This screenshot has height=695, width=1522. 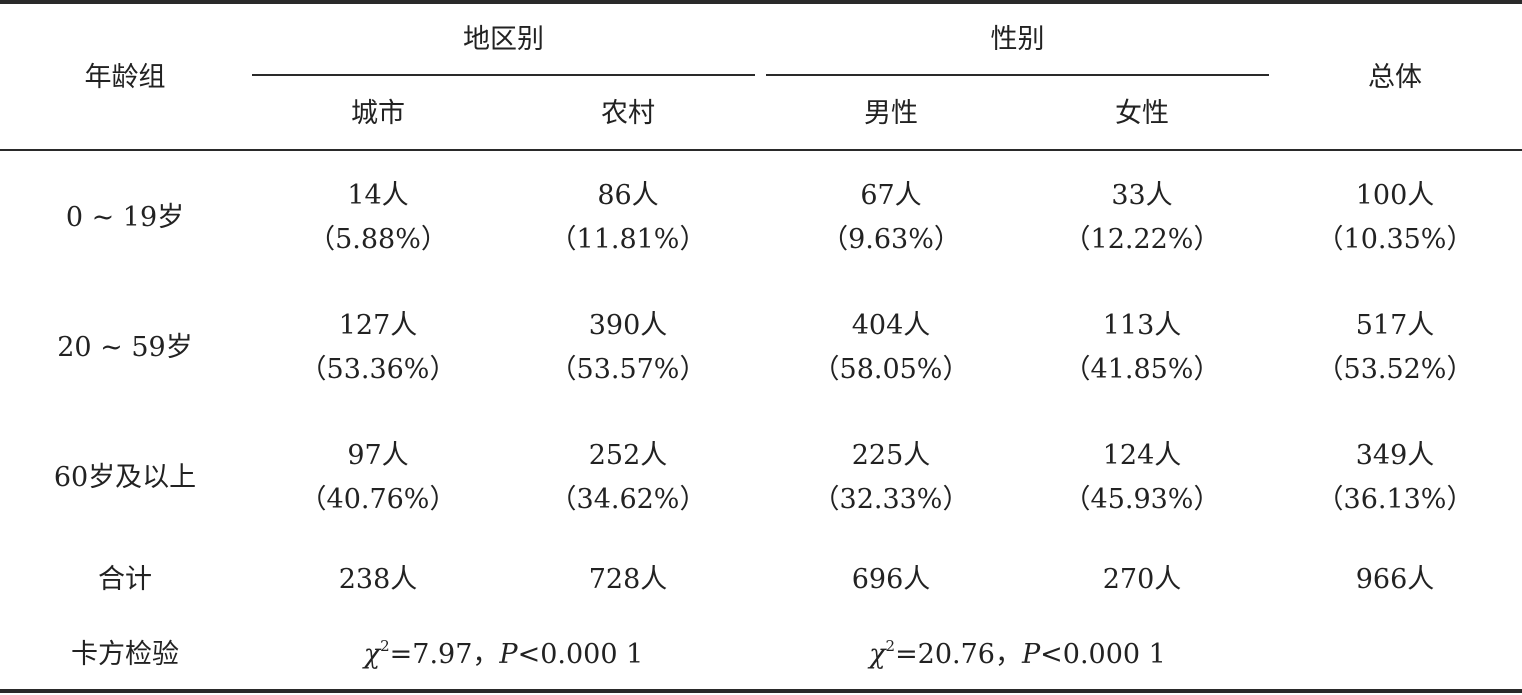 What do you see at coordinates (761, 2) in the screenshot?
I see `table-top-rule` at bounding box center [761, 2].